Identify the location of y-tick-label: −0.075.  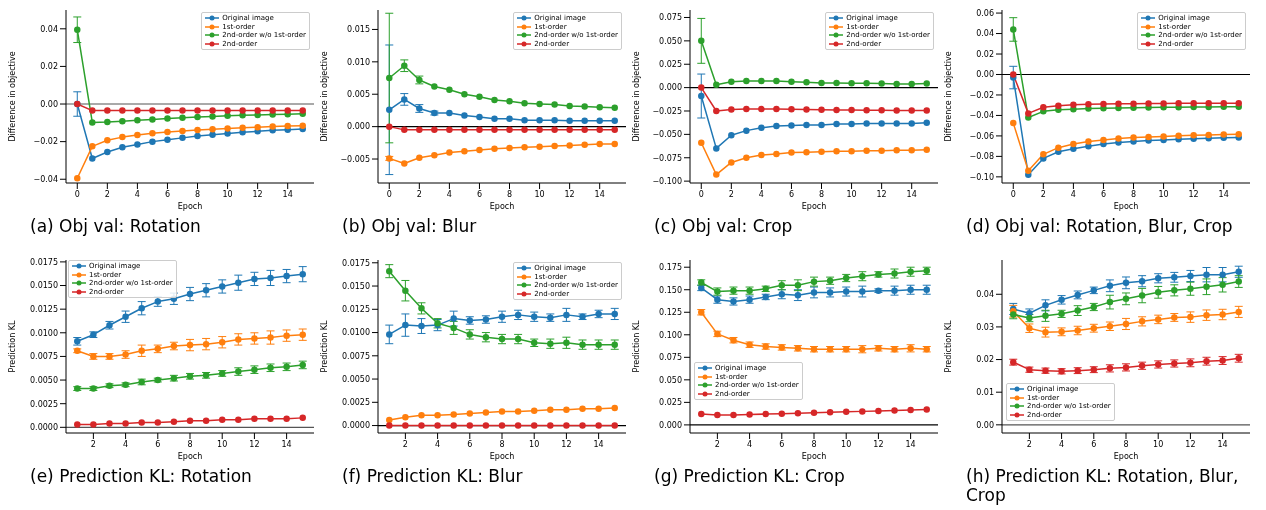
(667, 158).